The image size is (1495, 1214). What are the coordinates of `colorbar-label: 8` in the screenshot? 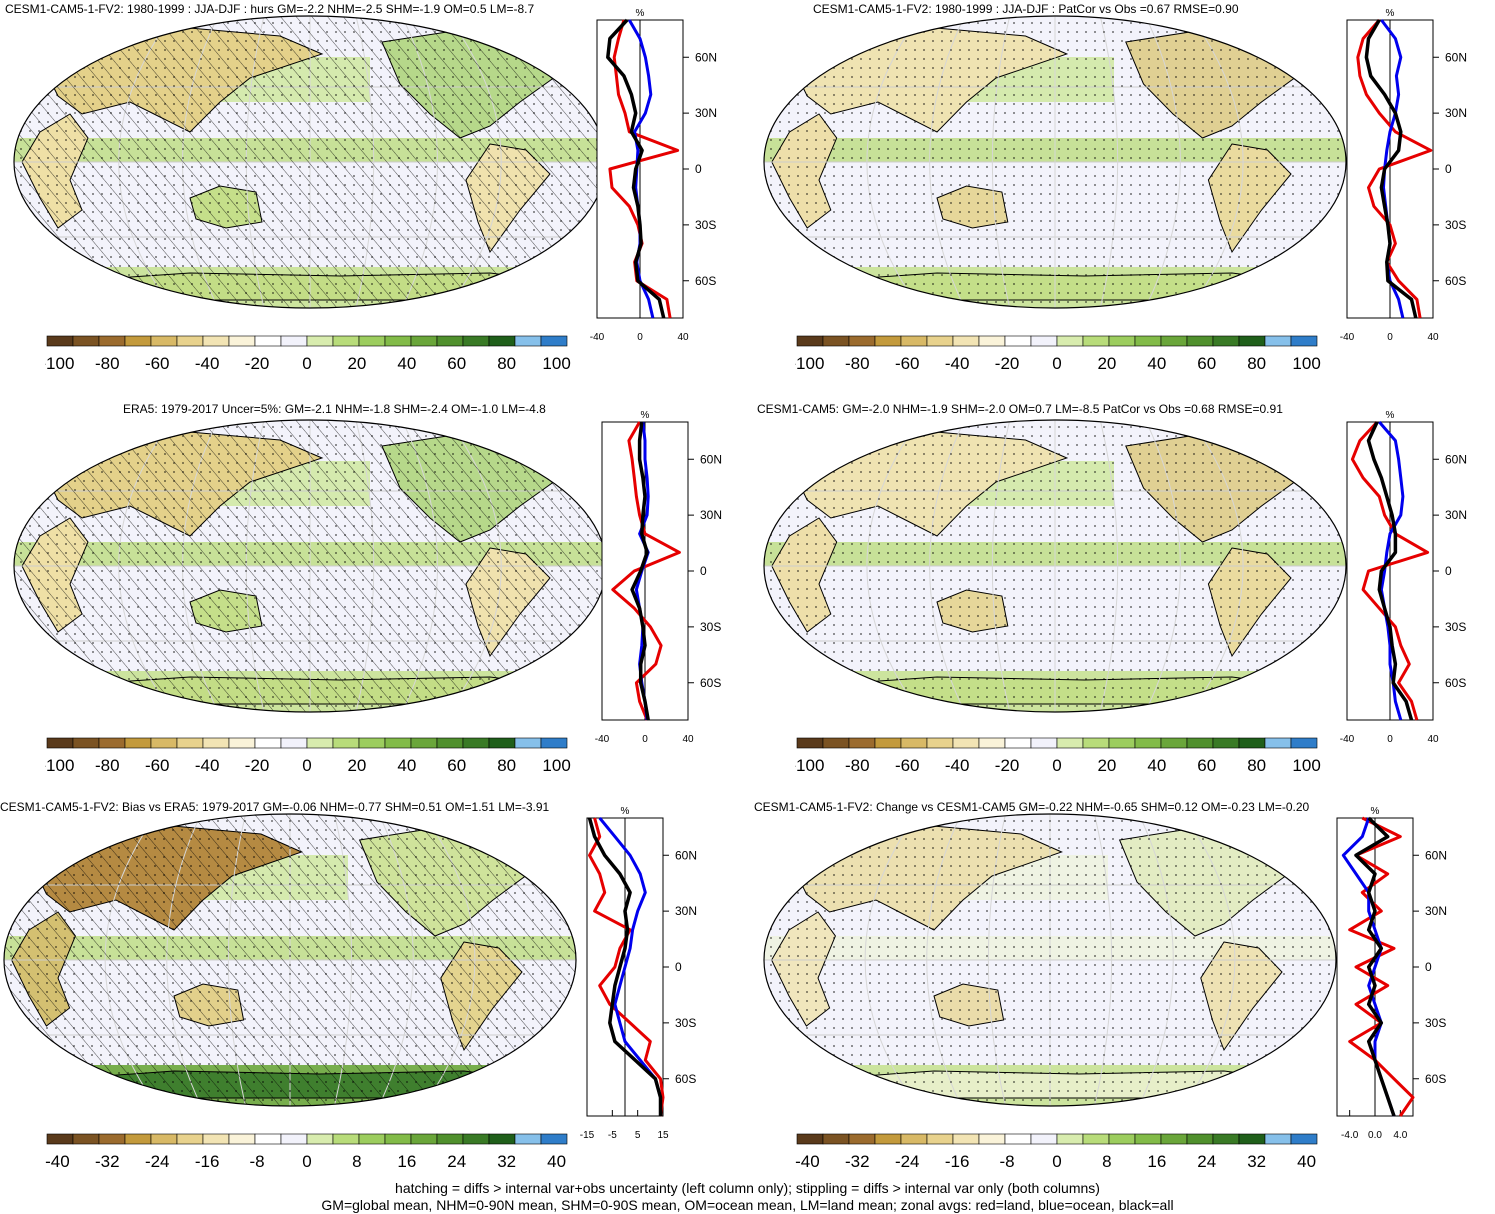 It's located at (356, 1161).